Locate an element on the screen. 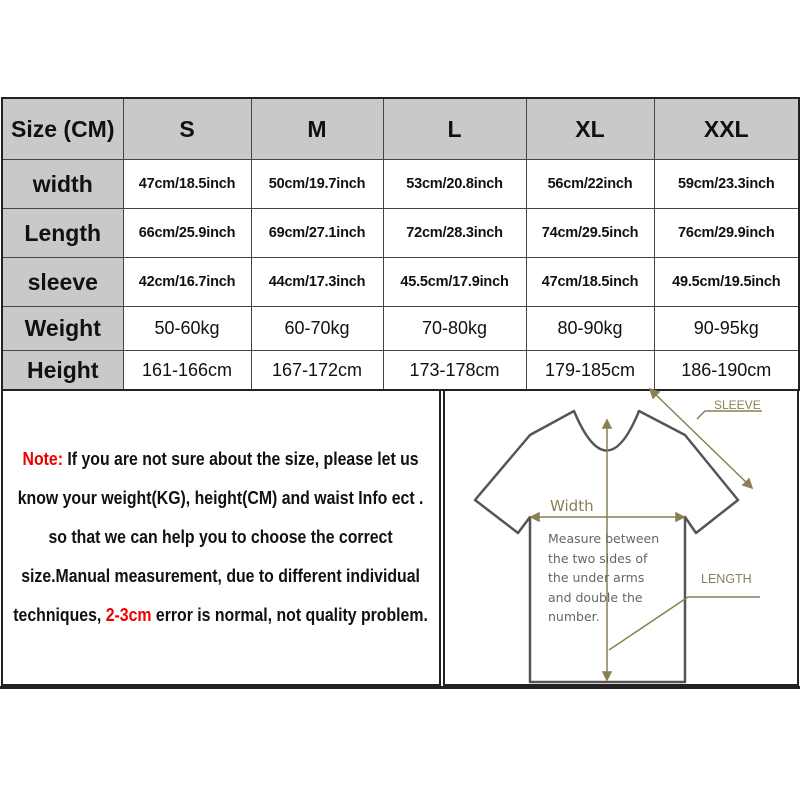 Image resolution: width=800 pixels, height=800 pixels. table-cell: 70-80kg is located at coordinates (454, 328).